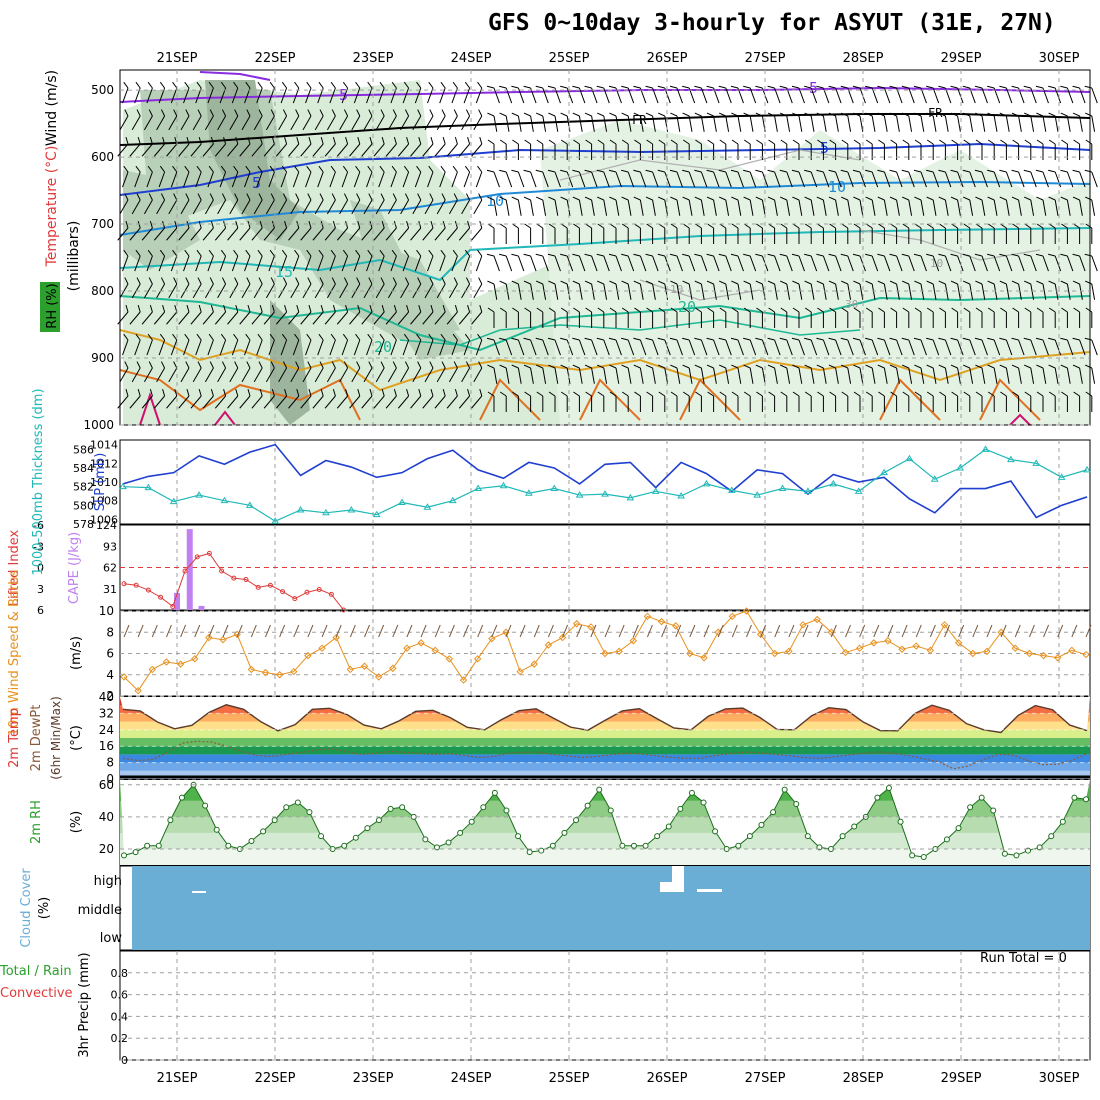 This screenshot has height=1100, width=1100. What do you see at coordinates (98, 425) in the screenshot?
I see `pressure-tick: 1000` at bounding box center [98, 425].